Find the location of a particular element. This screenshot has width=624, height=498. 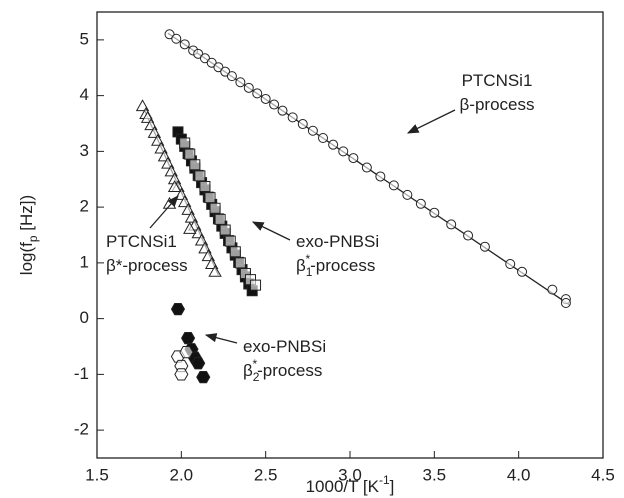

annotation: β*-process is located at coordinates (147, 265).